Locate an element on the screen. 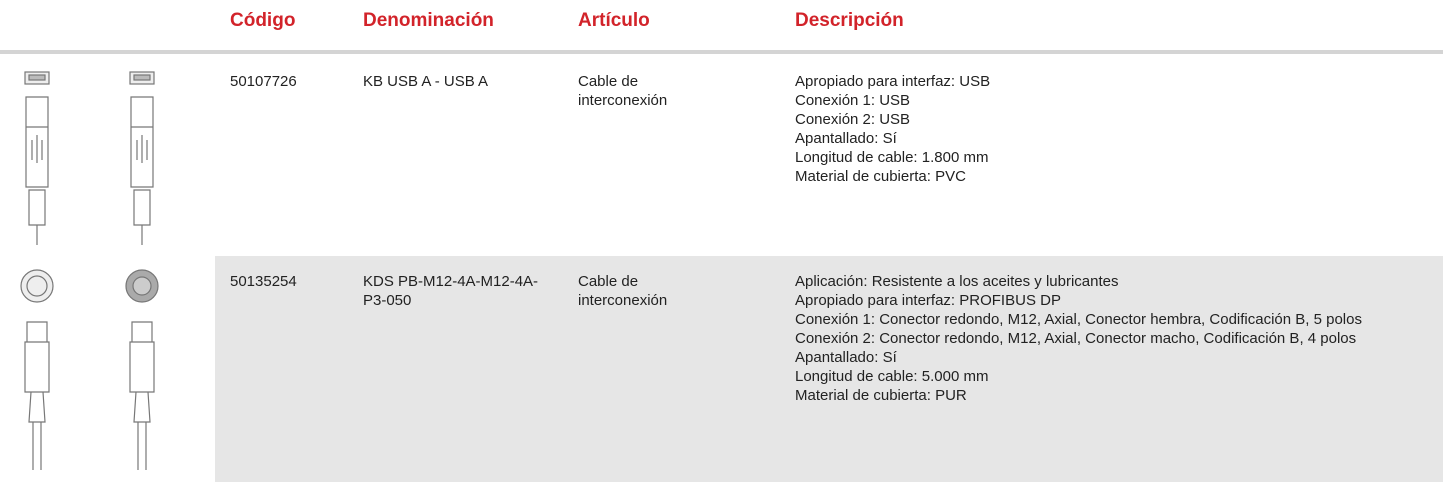  code-cell: 50135254 is located at coordinates (263, 281).